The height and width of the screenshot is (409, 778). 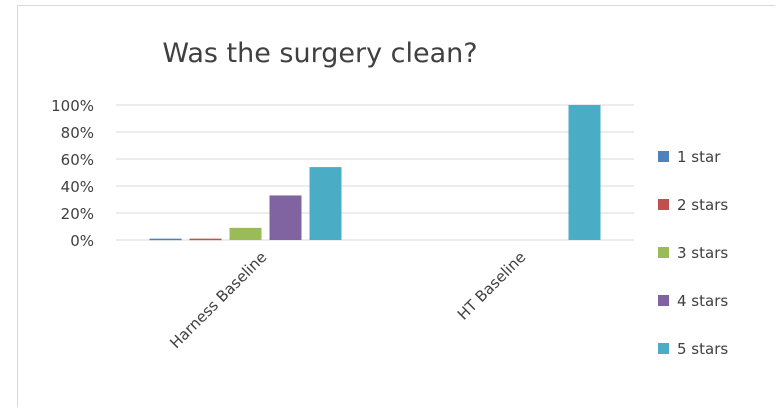 I want to click on legend-label: 1 star, so click(x=699, y=157).